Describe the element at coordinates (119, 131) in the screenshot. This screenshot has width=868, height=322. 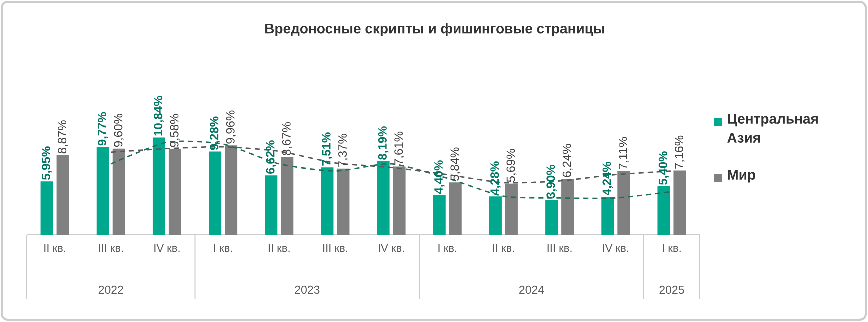
I see `data-label: 9,60%` at that location.